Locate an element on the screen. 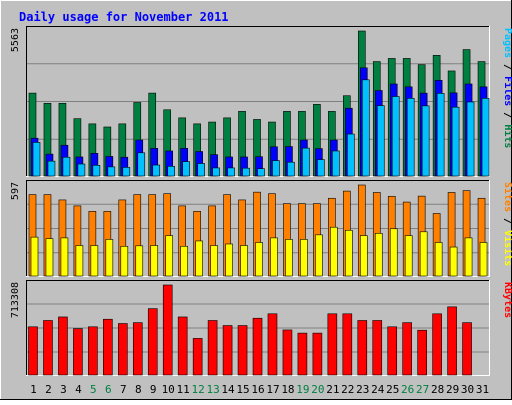  x-tick-label: 30 is located at coordinates (467, 389).